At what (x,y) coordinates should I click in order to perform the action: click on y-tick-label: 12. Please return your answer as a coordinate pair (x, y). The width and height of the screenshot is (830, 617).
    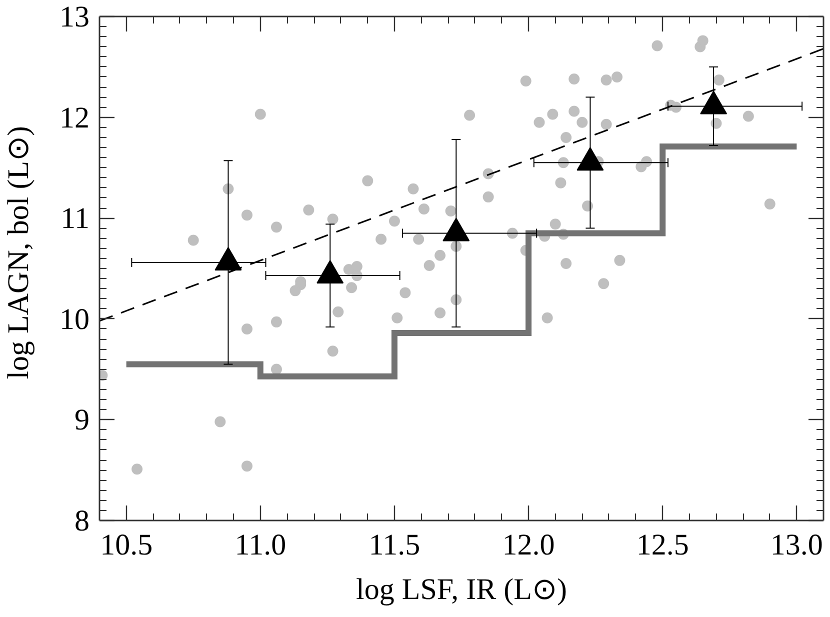
    Looking at the image, I should click on (75, 117).